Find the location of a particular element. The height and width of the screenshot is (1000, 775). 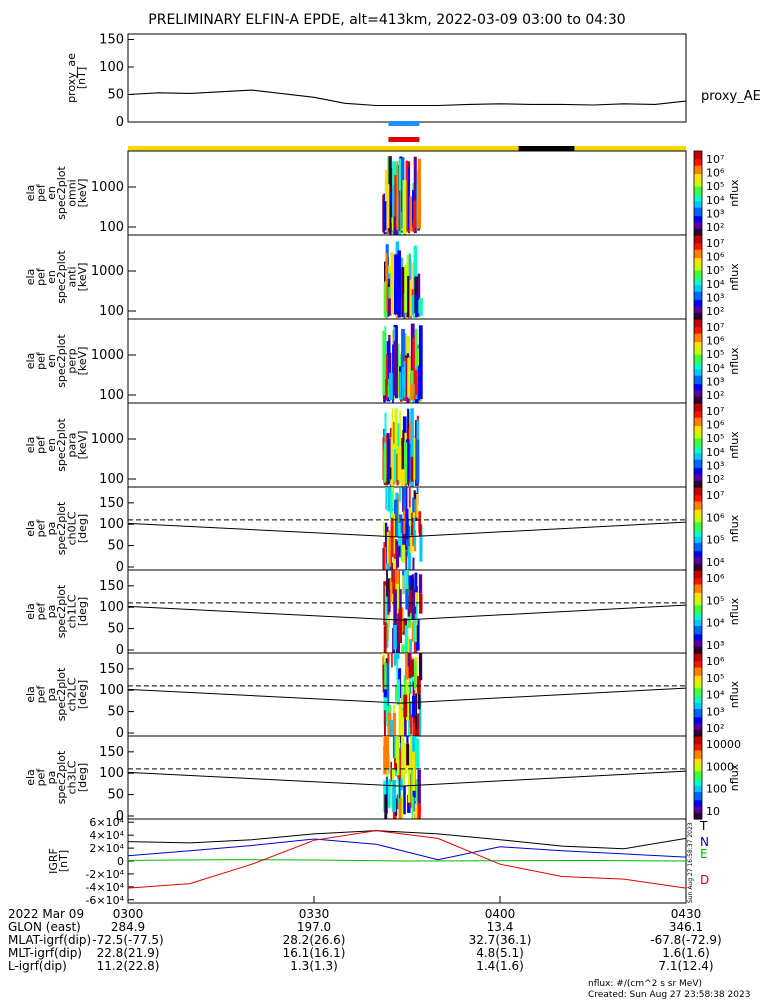

pitch-colorbar-tick-label: 10⁶ is located at coordinates (715, 517).